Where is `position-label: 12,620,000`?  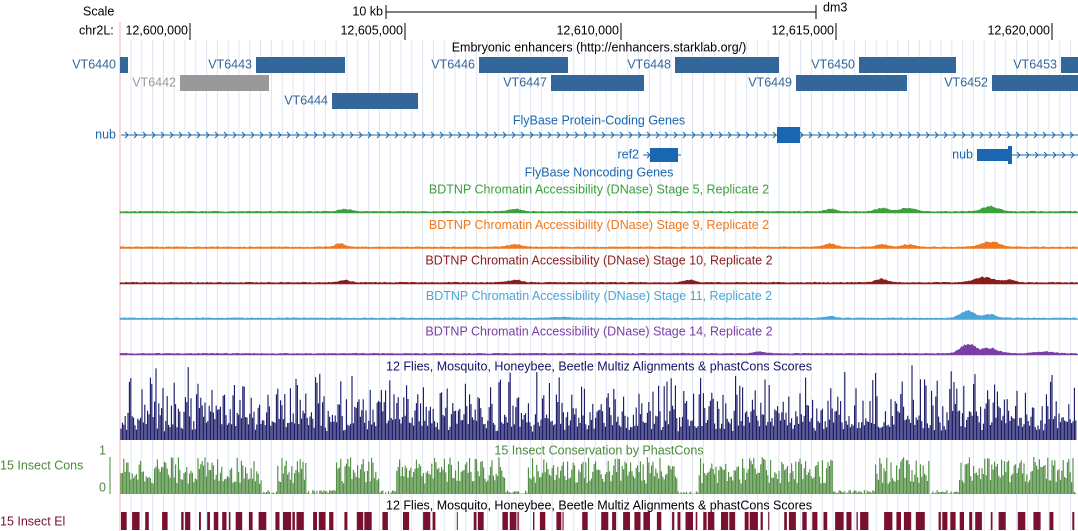
position-label: 12,620,000 is located at coordinates (1018, 30).